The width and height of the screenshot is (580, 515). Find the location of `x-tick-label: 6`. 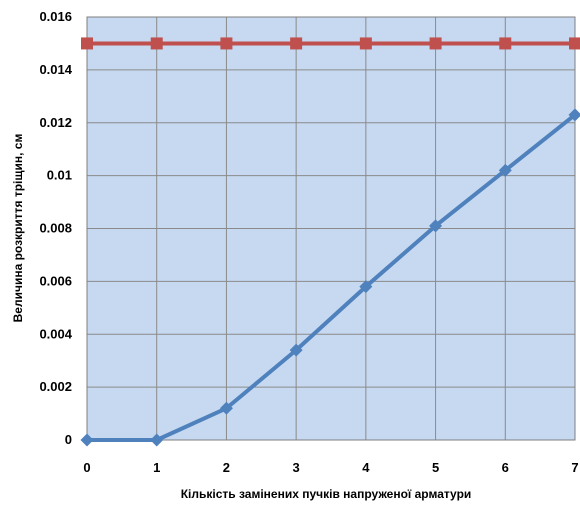

x-tick-label: 6 is located at coordinates (505, 467).